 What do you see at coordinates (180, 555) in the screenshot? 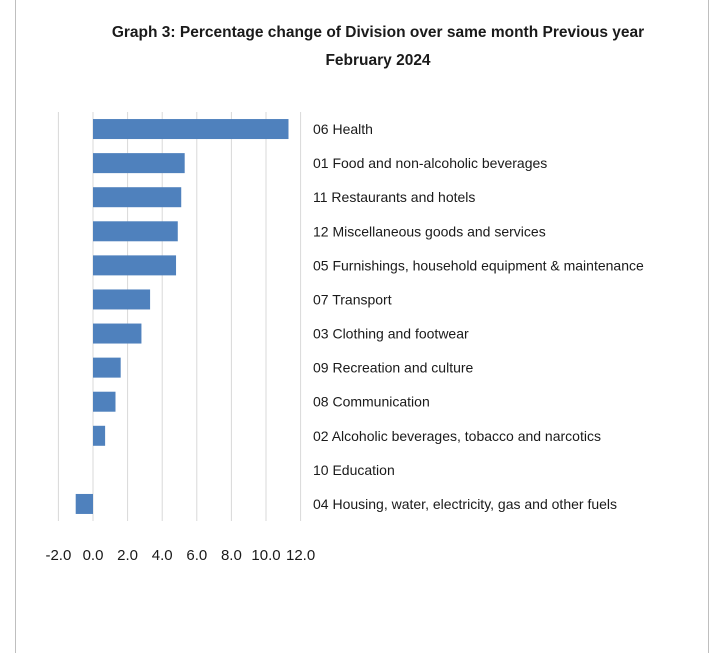
I see `x-tick-labels: -2.0 0.0 2.0 4.0 6.0 8.0 10.0 12.0` at bounding box center [180, 555].